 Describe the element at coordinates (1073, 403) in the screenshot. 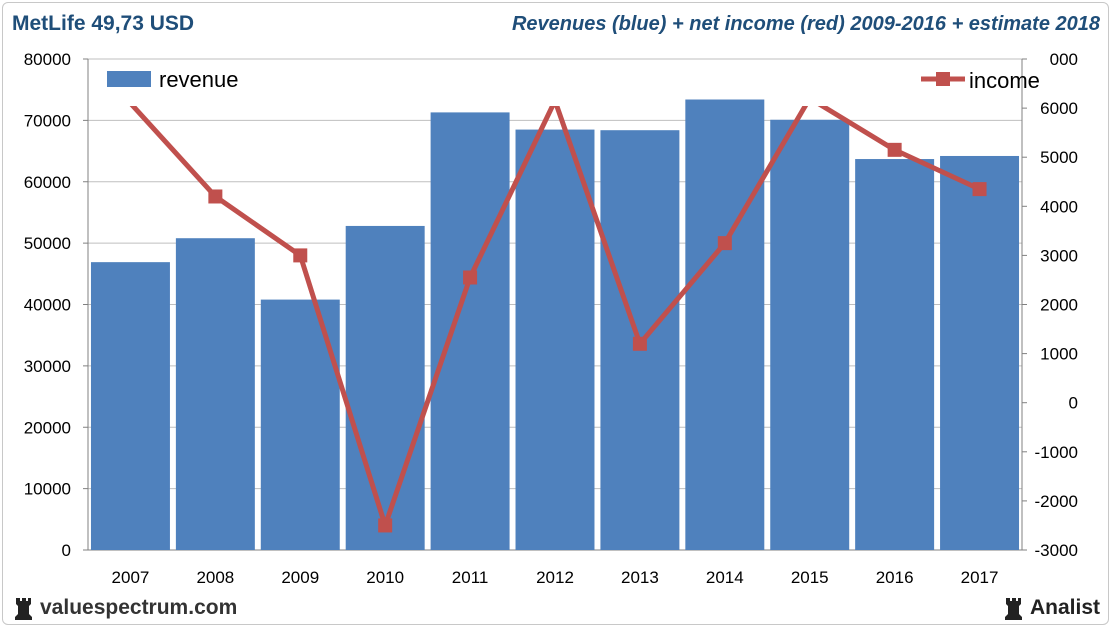

I see `right-tick-label: 0` at that location.